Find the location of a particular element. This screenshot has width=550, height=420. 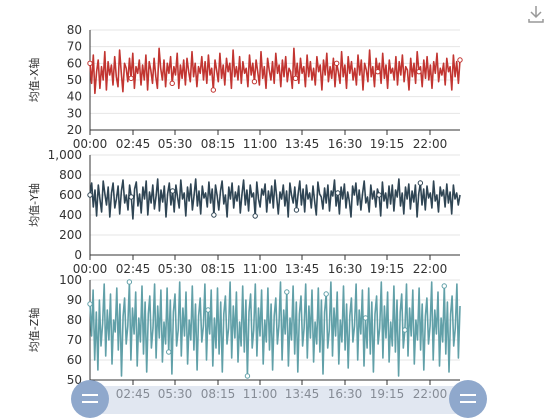

y-tick-label-z: 60 is located at coordinates (74, 360).